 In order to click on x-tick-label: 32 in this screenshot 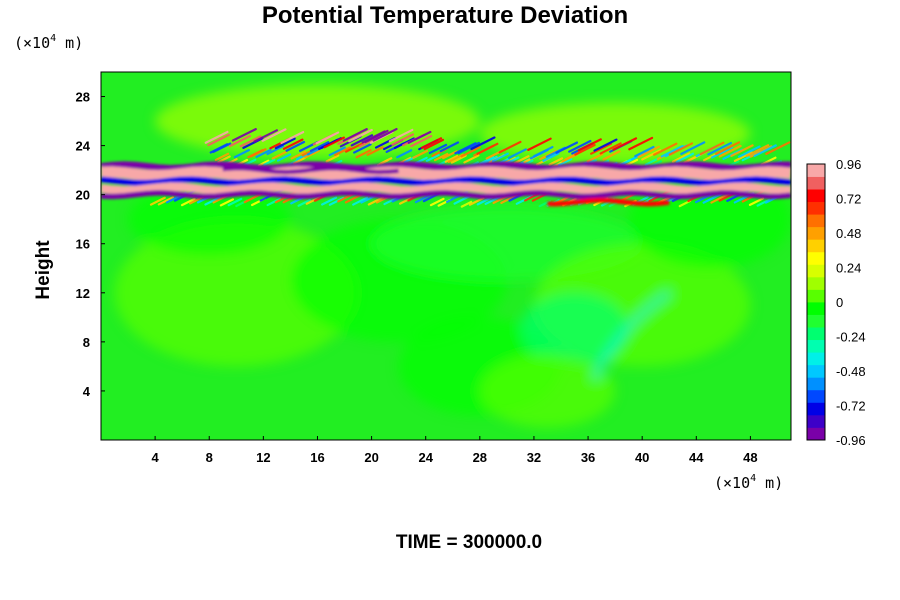, I will do `click(534, 457)`.